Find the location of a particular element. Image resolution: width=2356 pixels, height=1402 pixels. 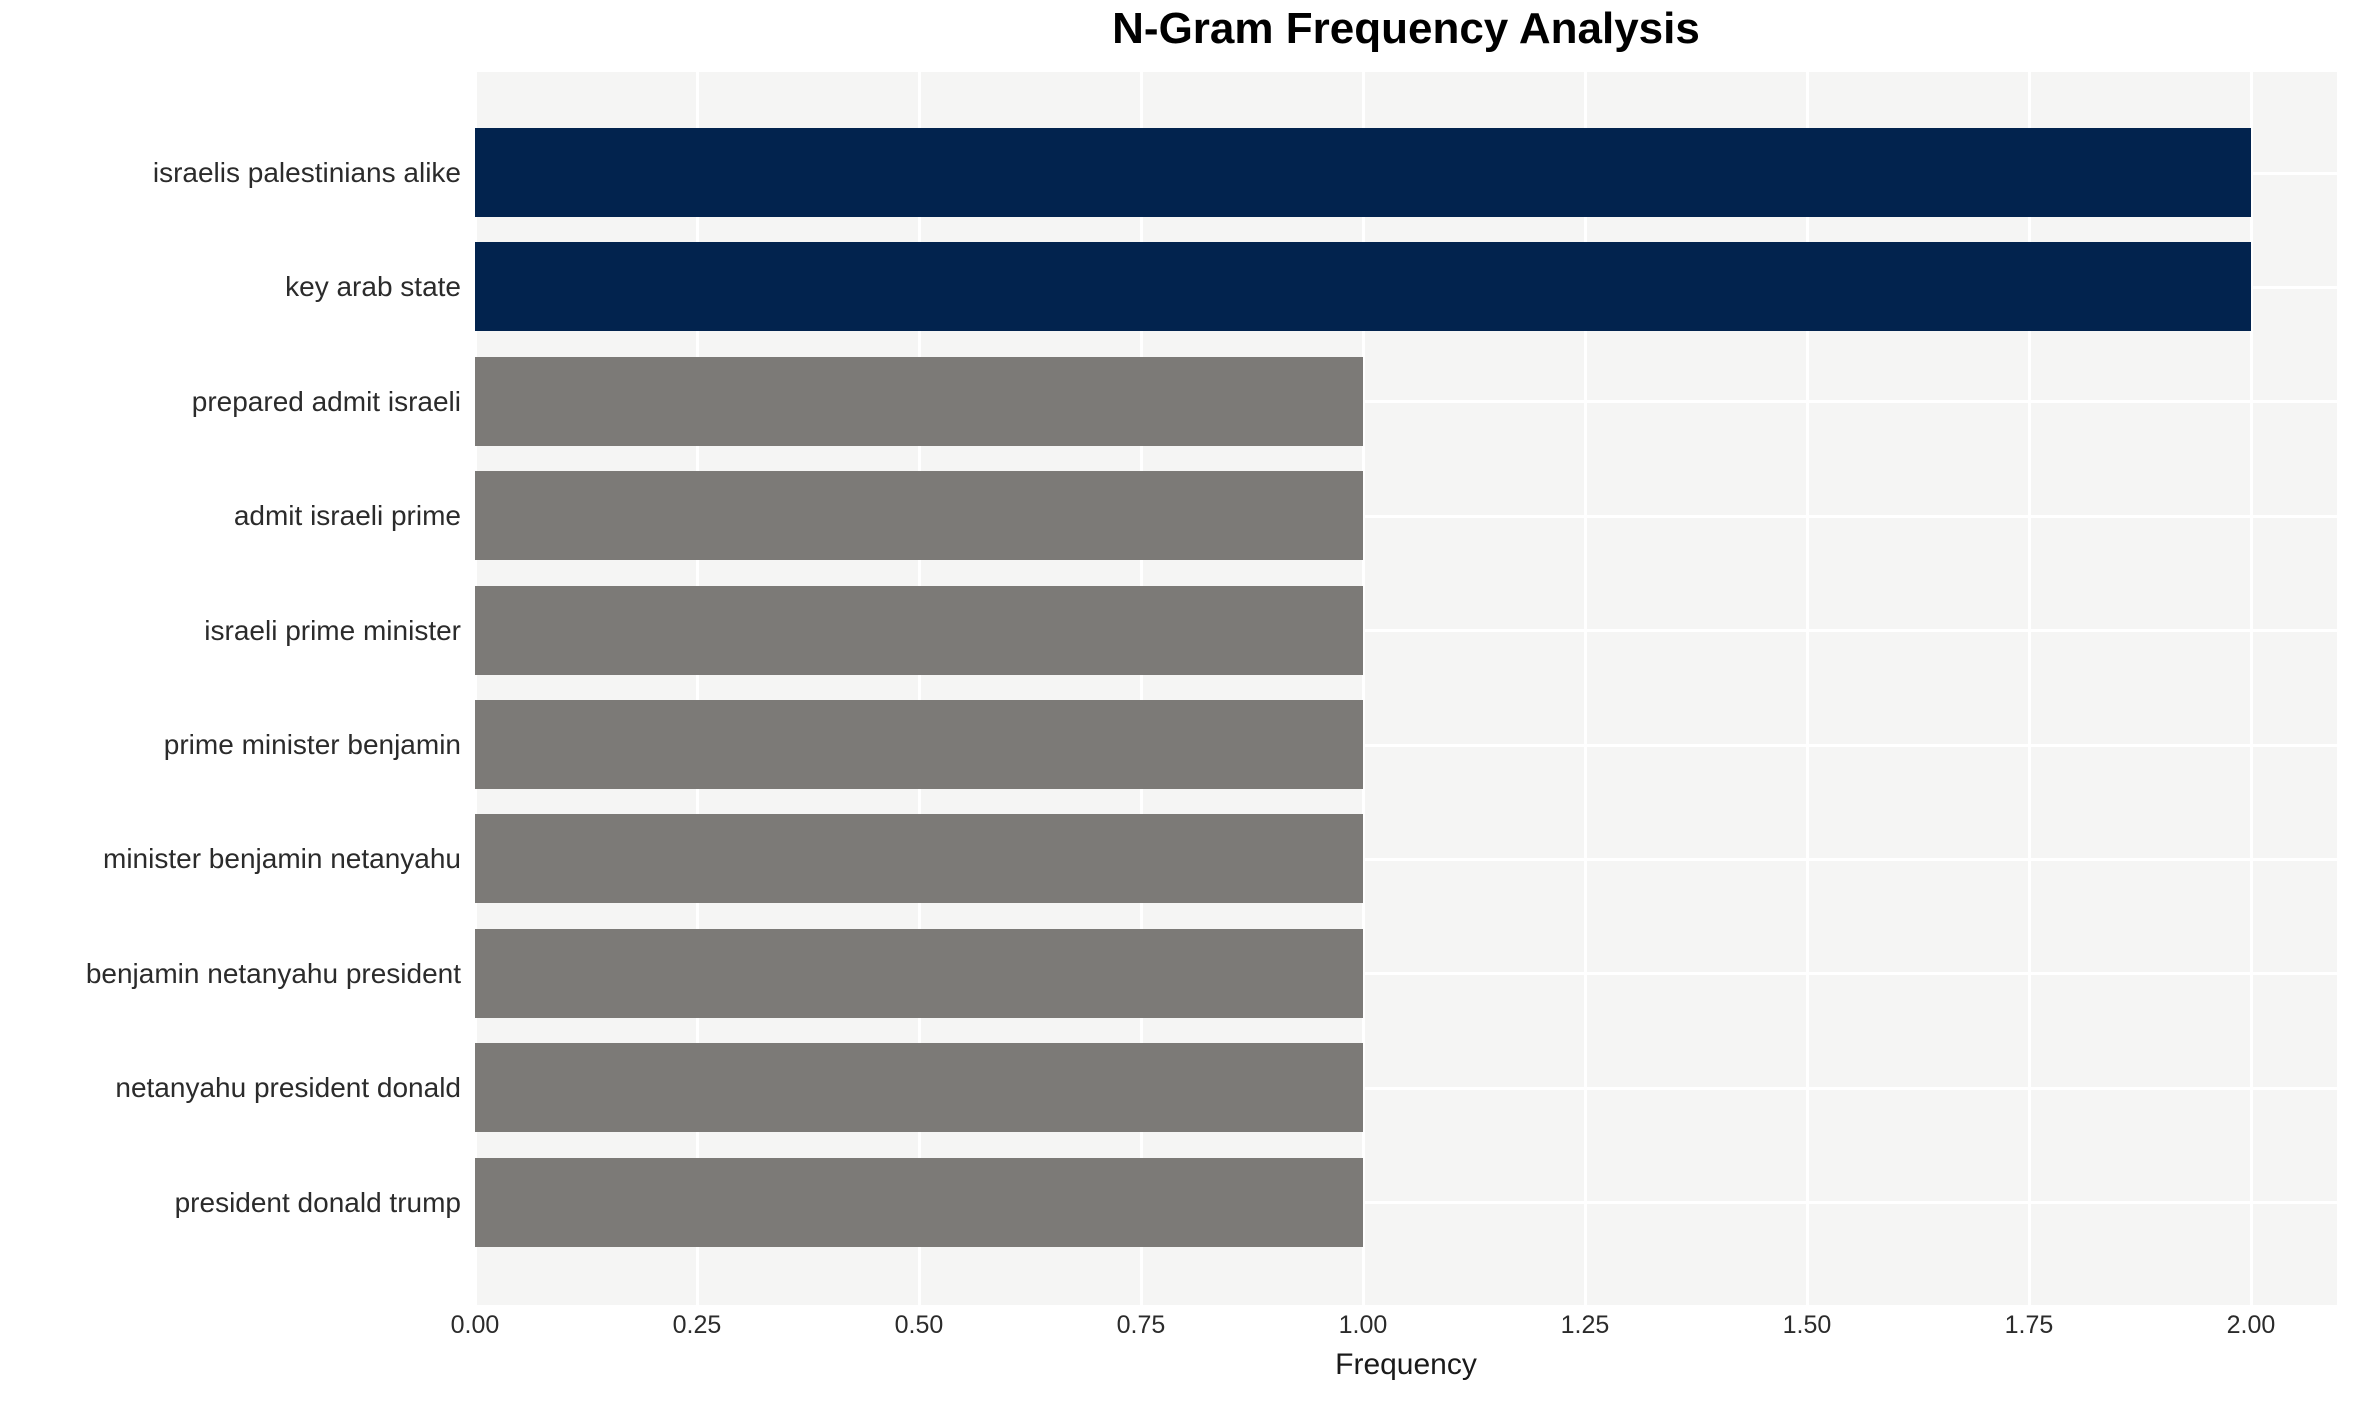

x-axis-label: Frequency is located at coordinates (1406, 1364).